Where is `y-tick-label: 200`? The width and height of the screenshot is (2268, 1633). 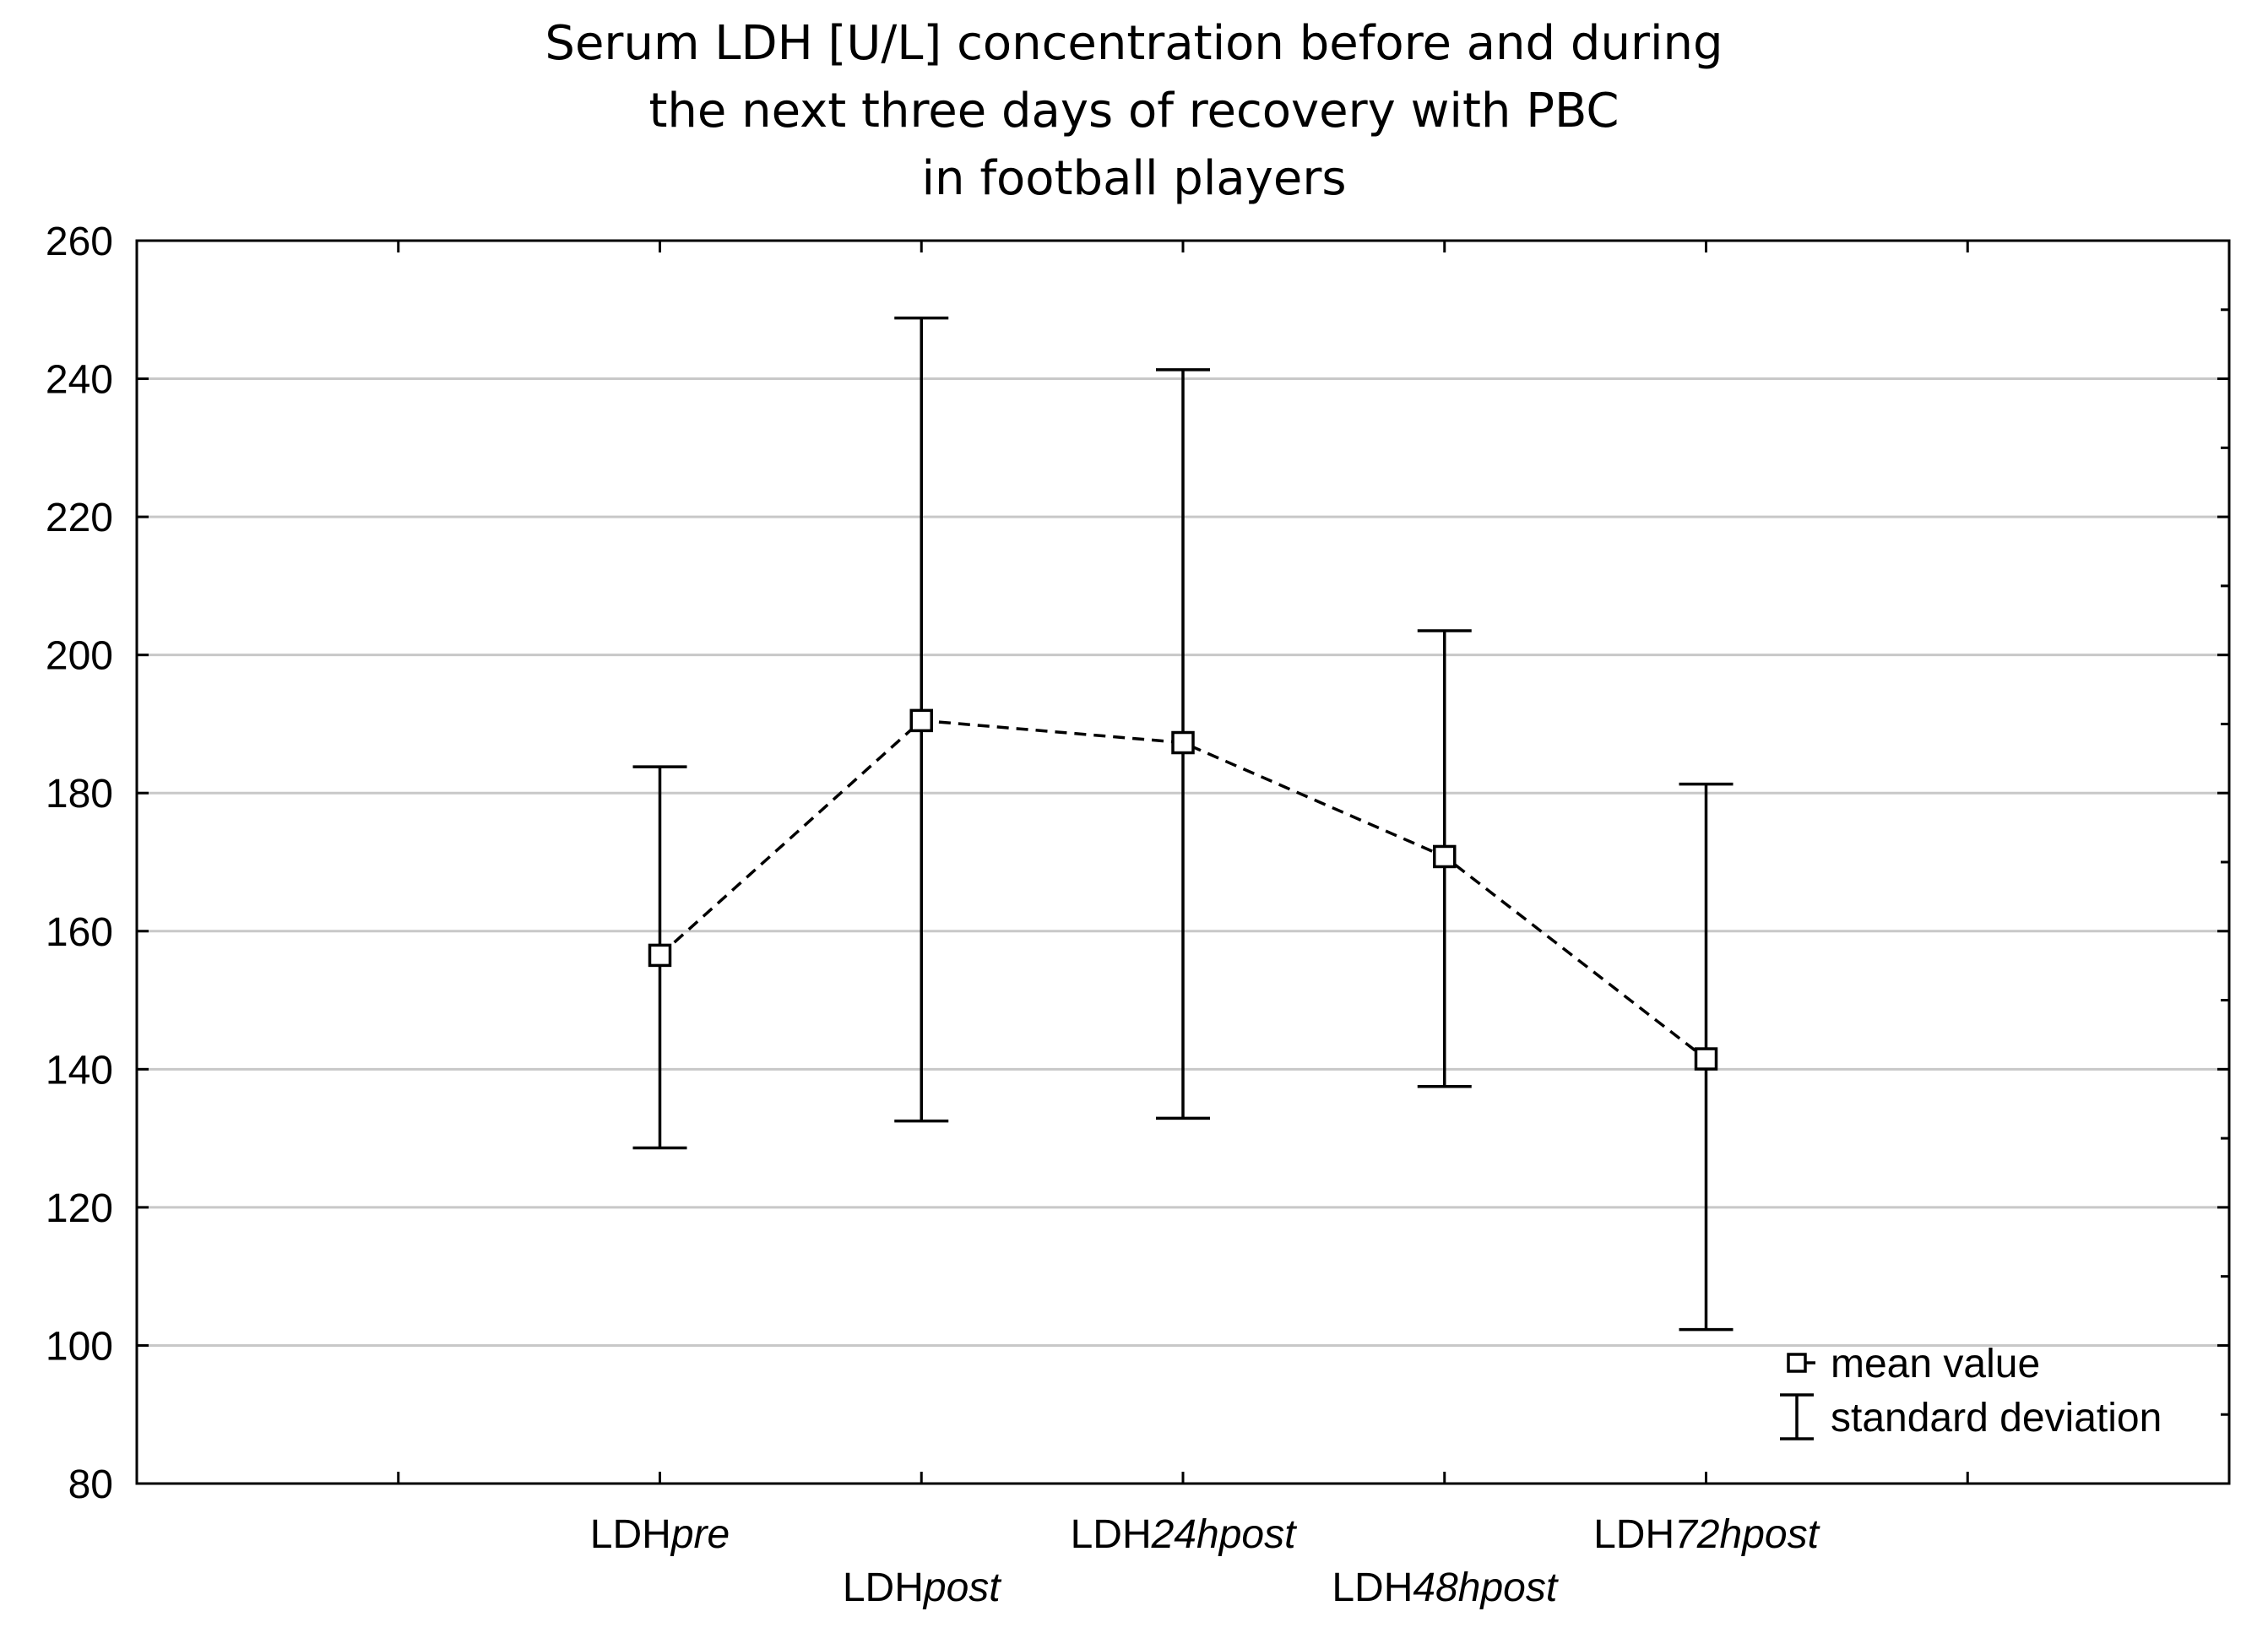
y-tick-label: 200 is located at coordinates (79, 657).